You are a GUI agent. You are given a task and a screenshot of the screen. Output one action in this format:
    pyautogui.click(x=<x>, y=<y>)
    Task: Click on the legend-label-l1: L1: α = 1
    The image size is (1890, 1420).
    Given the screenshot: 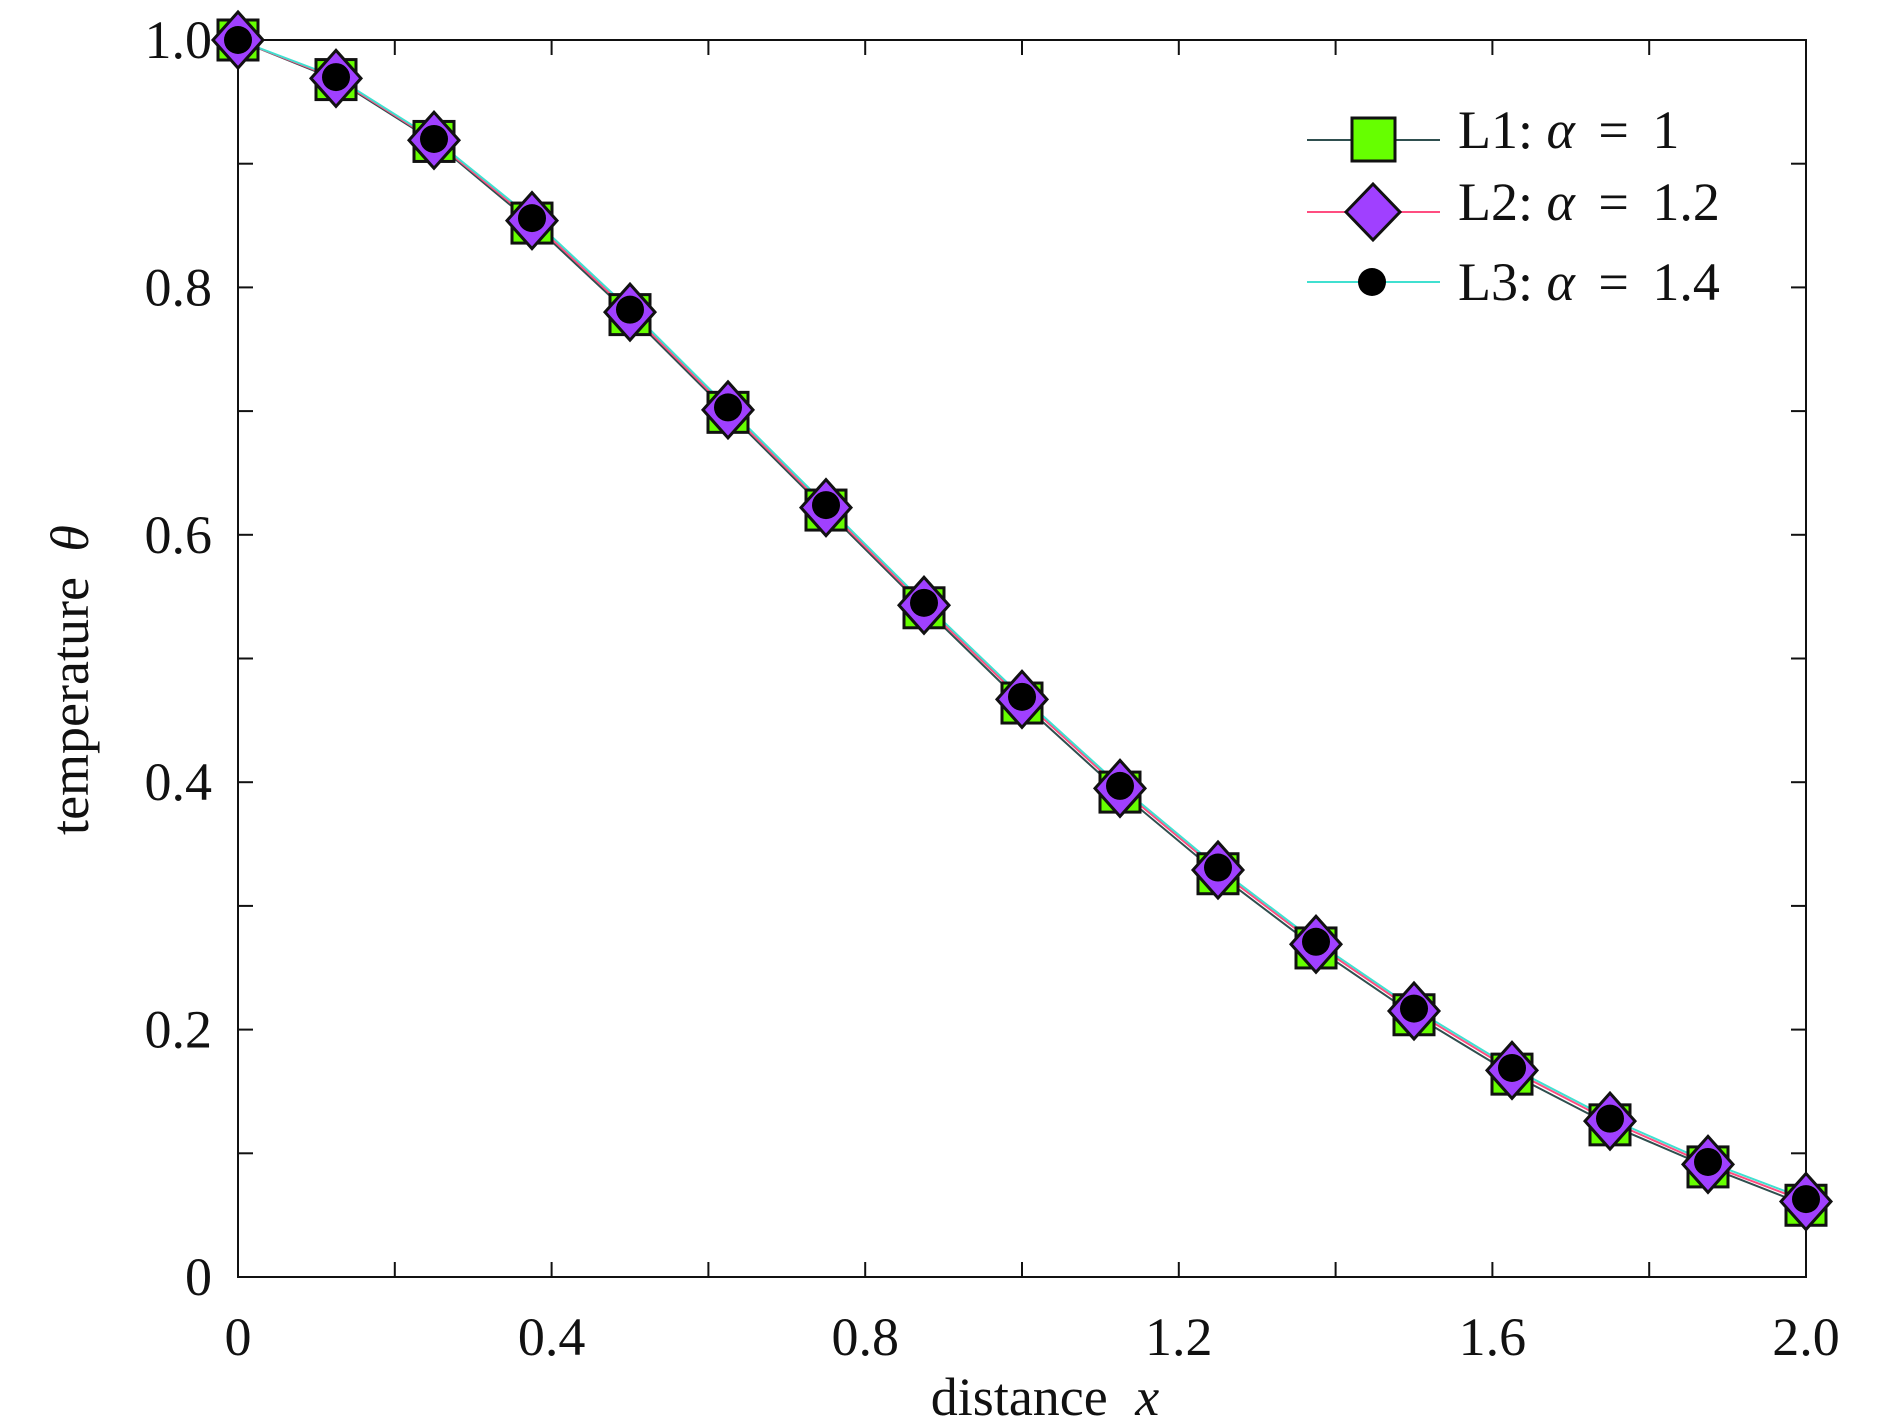 What is the action you would take?
    pyautogui.click(x=1568, y=130)
    